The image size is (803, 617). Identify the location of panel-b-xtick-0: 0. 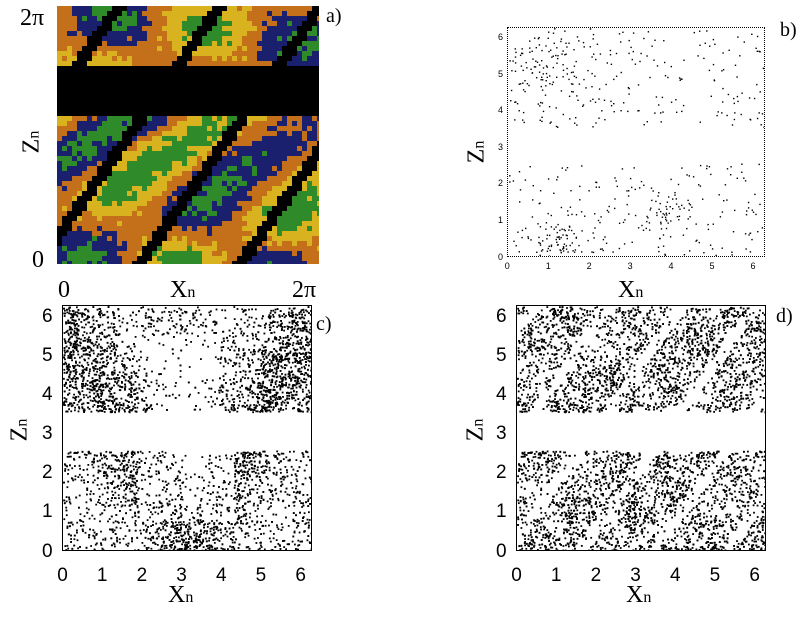
(507, 266).